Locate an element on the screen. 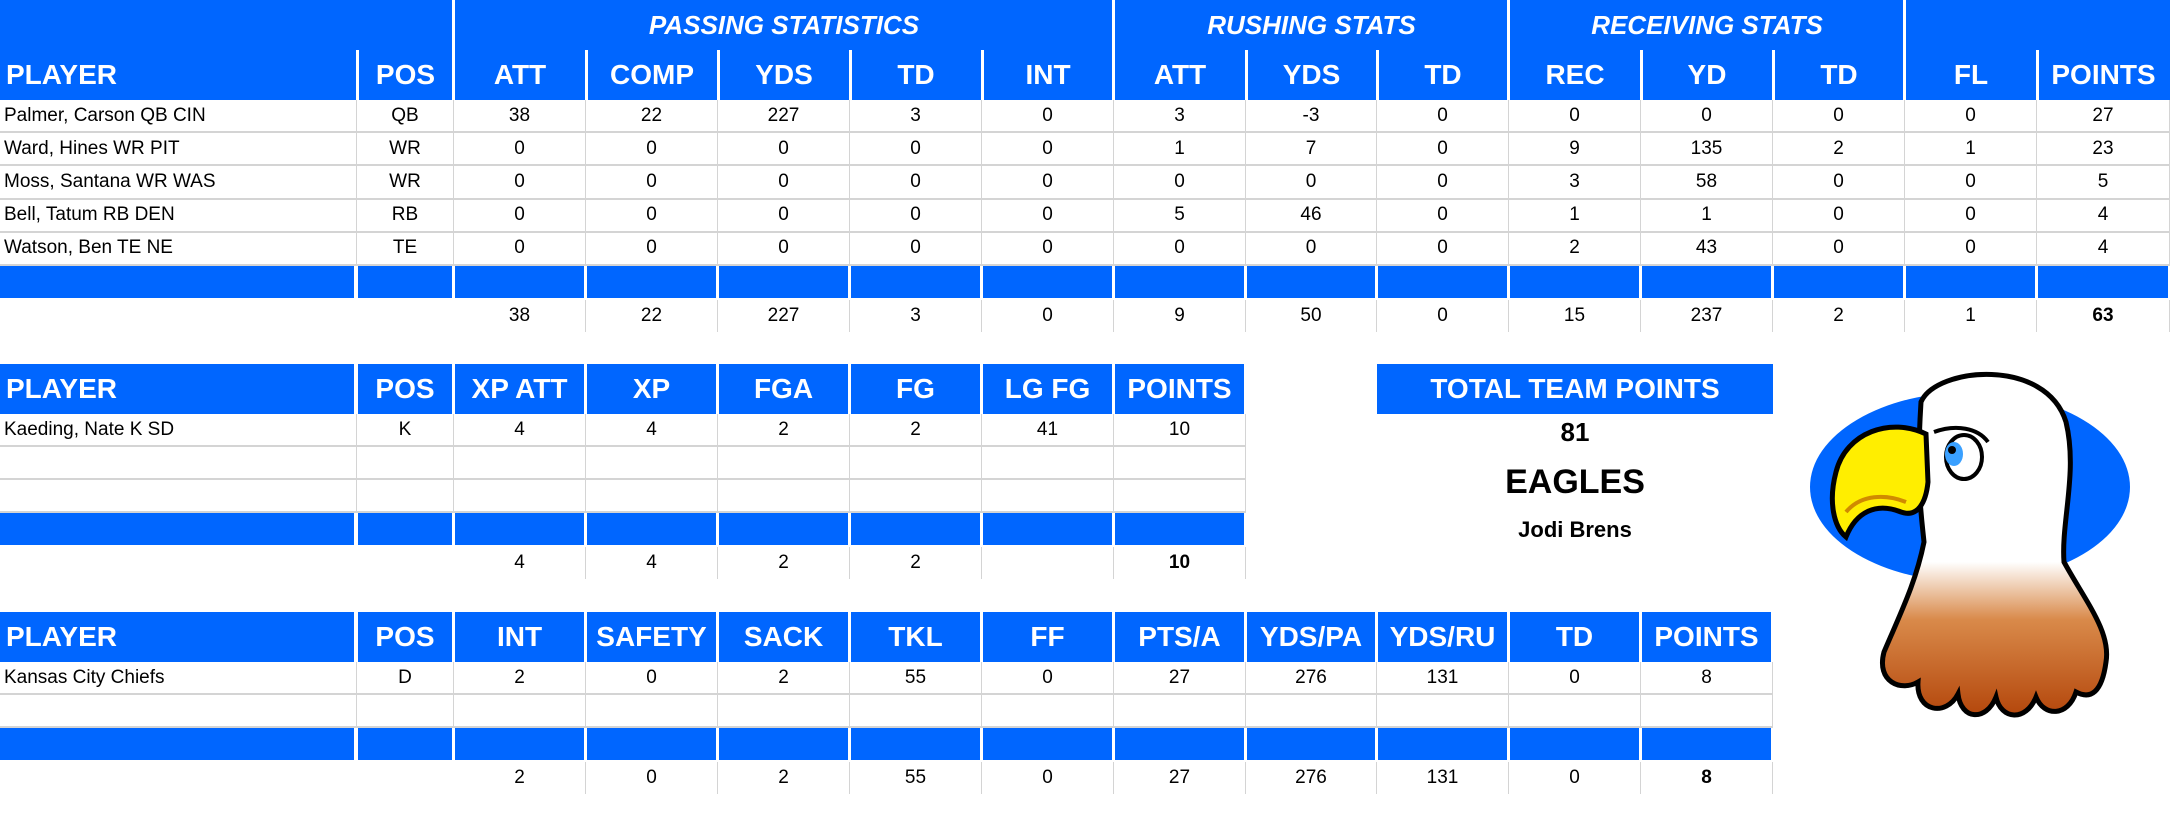  stat-cell: 9 is located at coordinates (1575, 150).